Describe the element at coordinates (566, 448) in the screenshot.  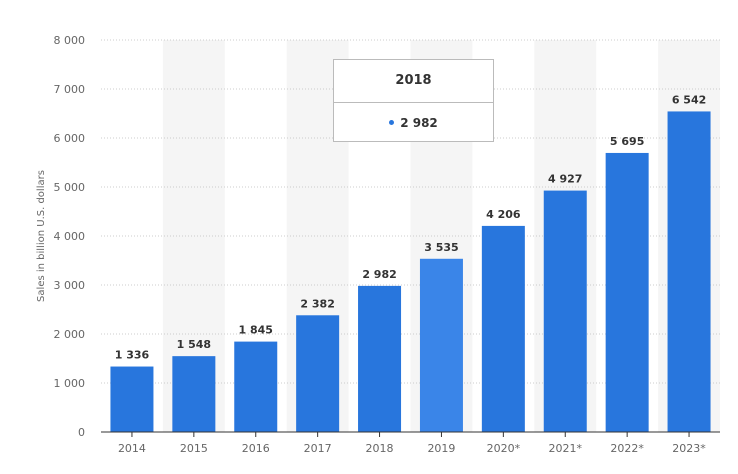
I see `x-tick-label: 2021*` at that location.